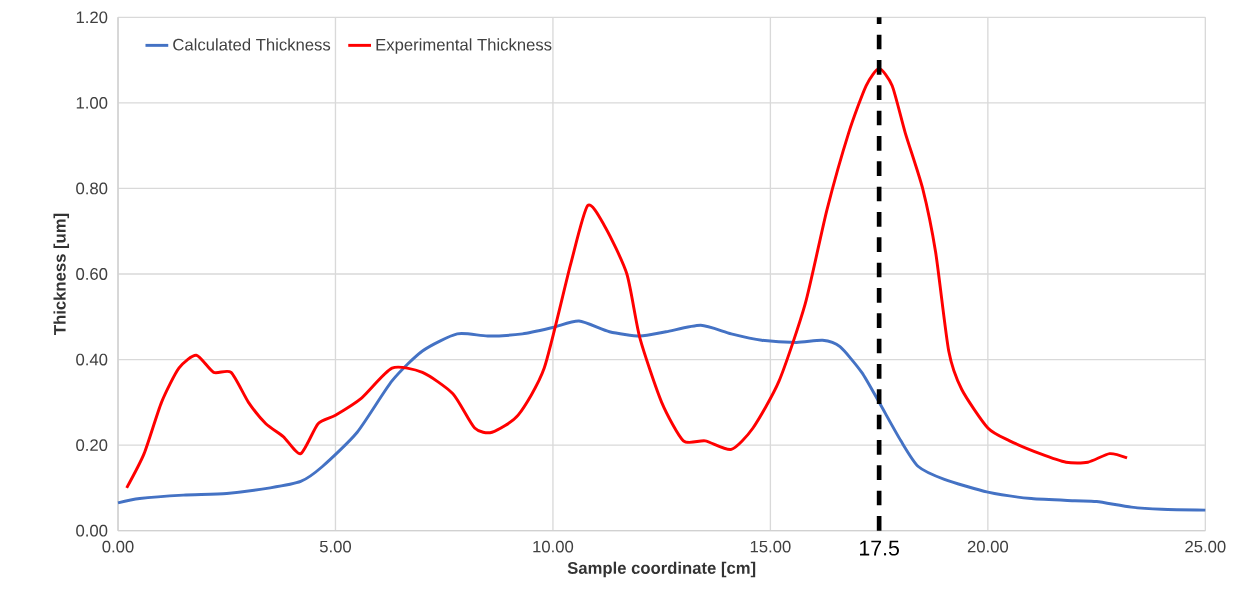 This screenshot has height=613, width=1240. Describe the element at coordinates (252, 44) in the screenshot. I see `legend-label: Calculated Thickness` at that location.